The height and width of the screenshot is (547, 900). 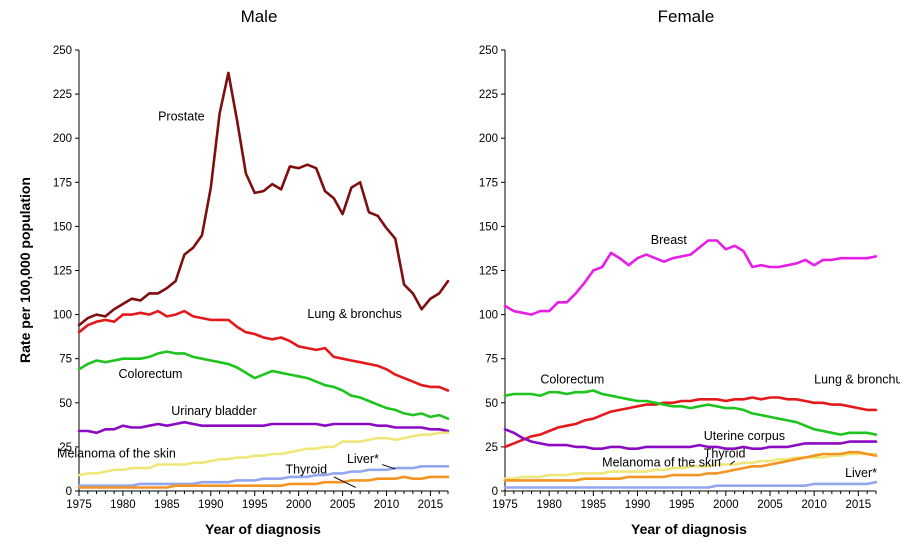 I want to click on y-tick-label-male: 0, so click(x=69, y=492).